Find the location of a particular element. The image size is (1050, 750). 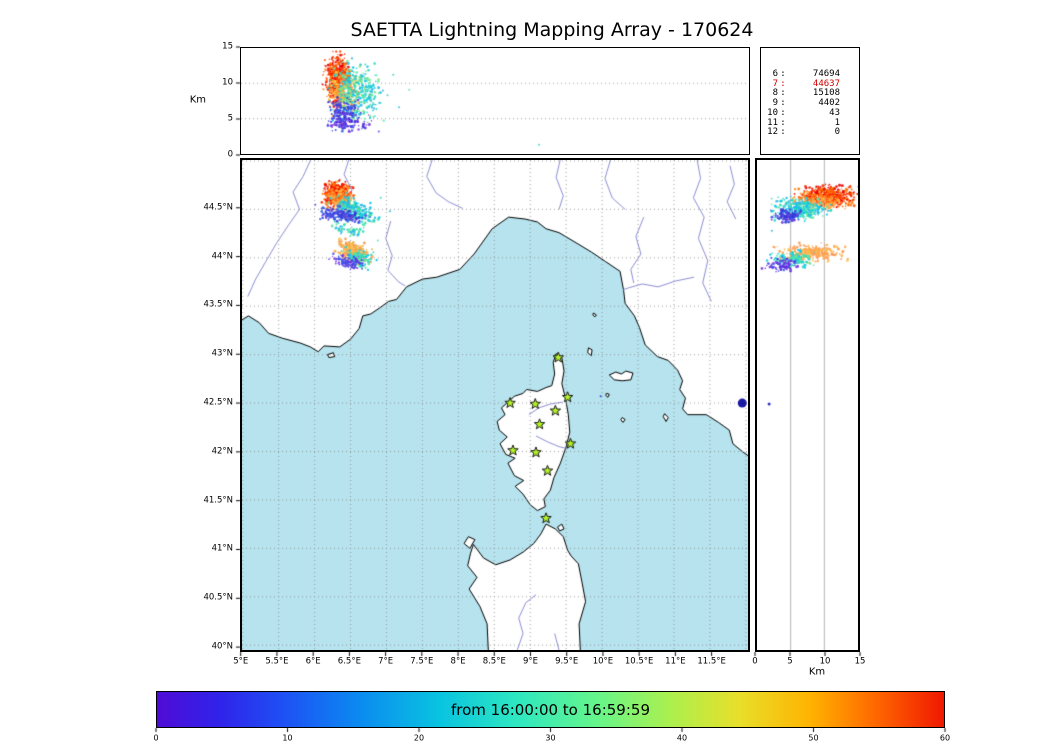

station-count-k: 7 is located at coordinates (775, 83).